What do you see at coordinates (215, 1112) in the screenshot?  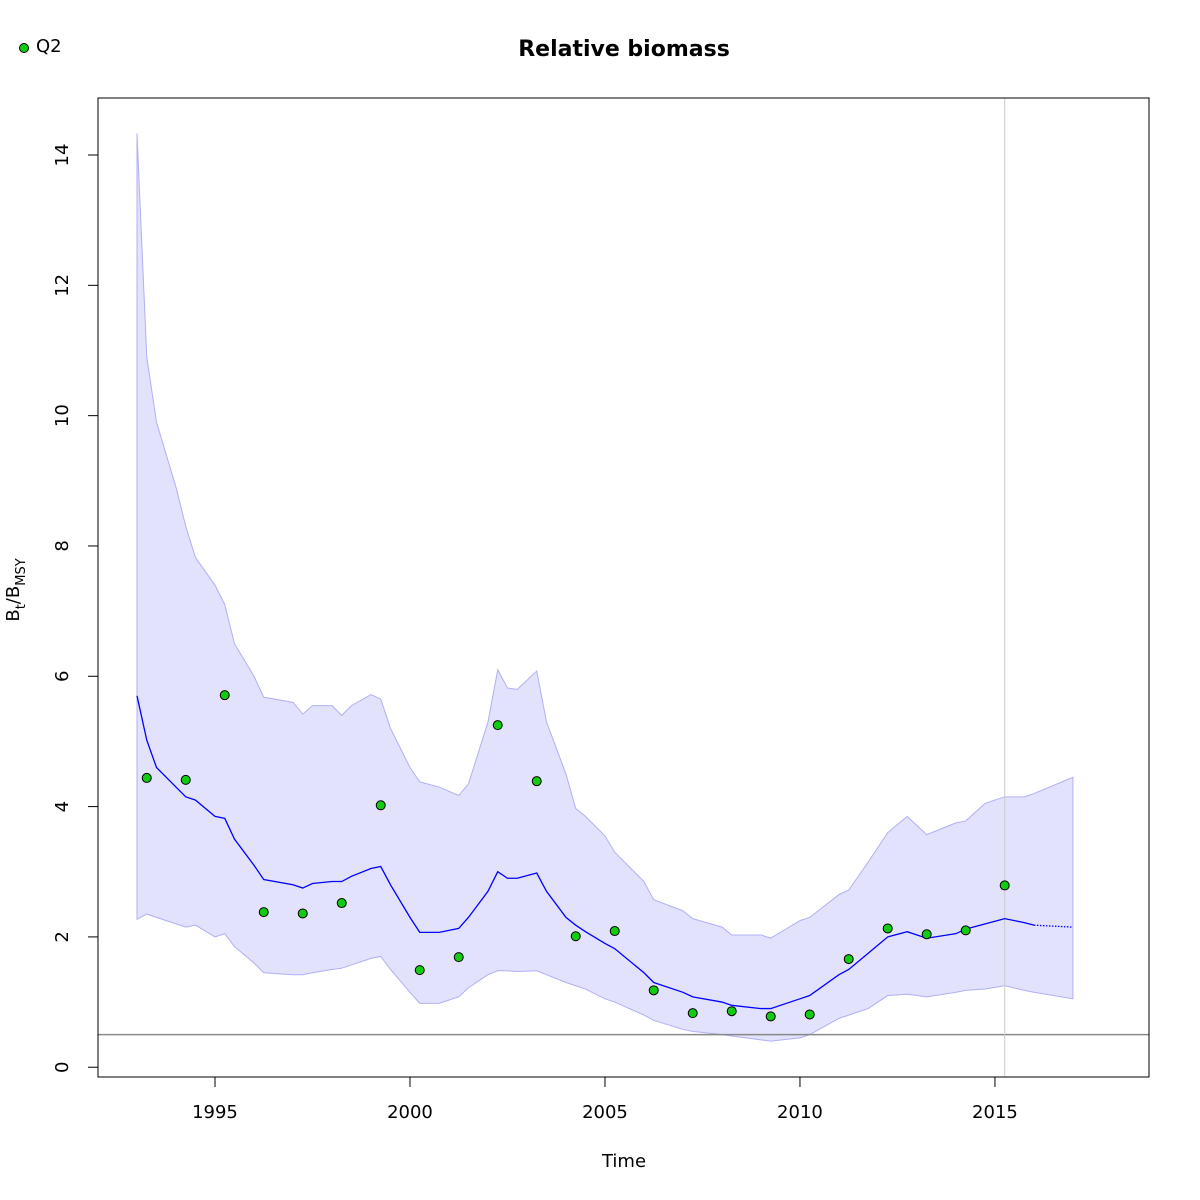 I see `x-tick-label: 1995` at bounding box center [215, 1112].